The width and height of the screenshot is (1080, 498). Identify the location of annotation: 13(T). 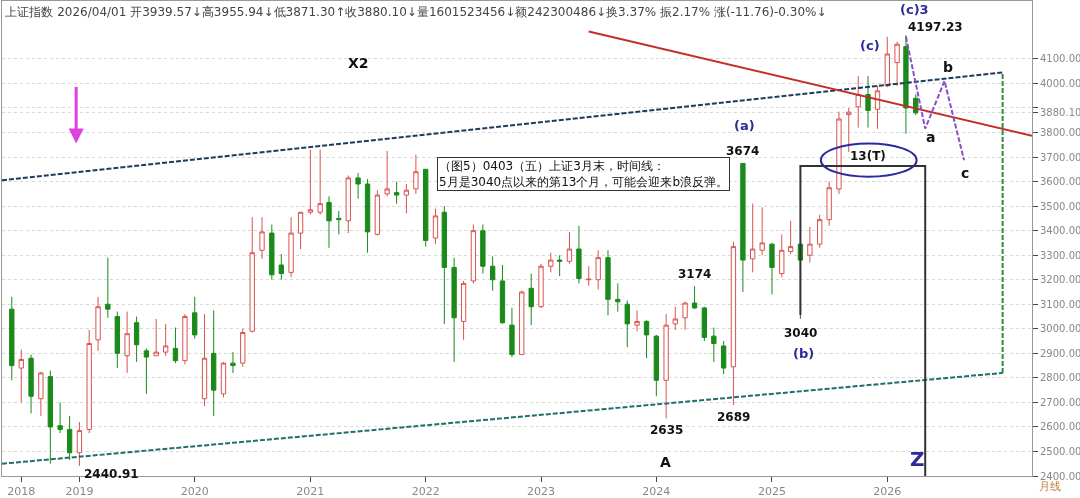
(868, 156).